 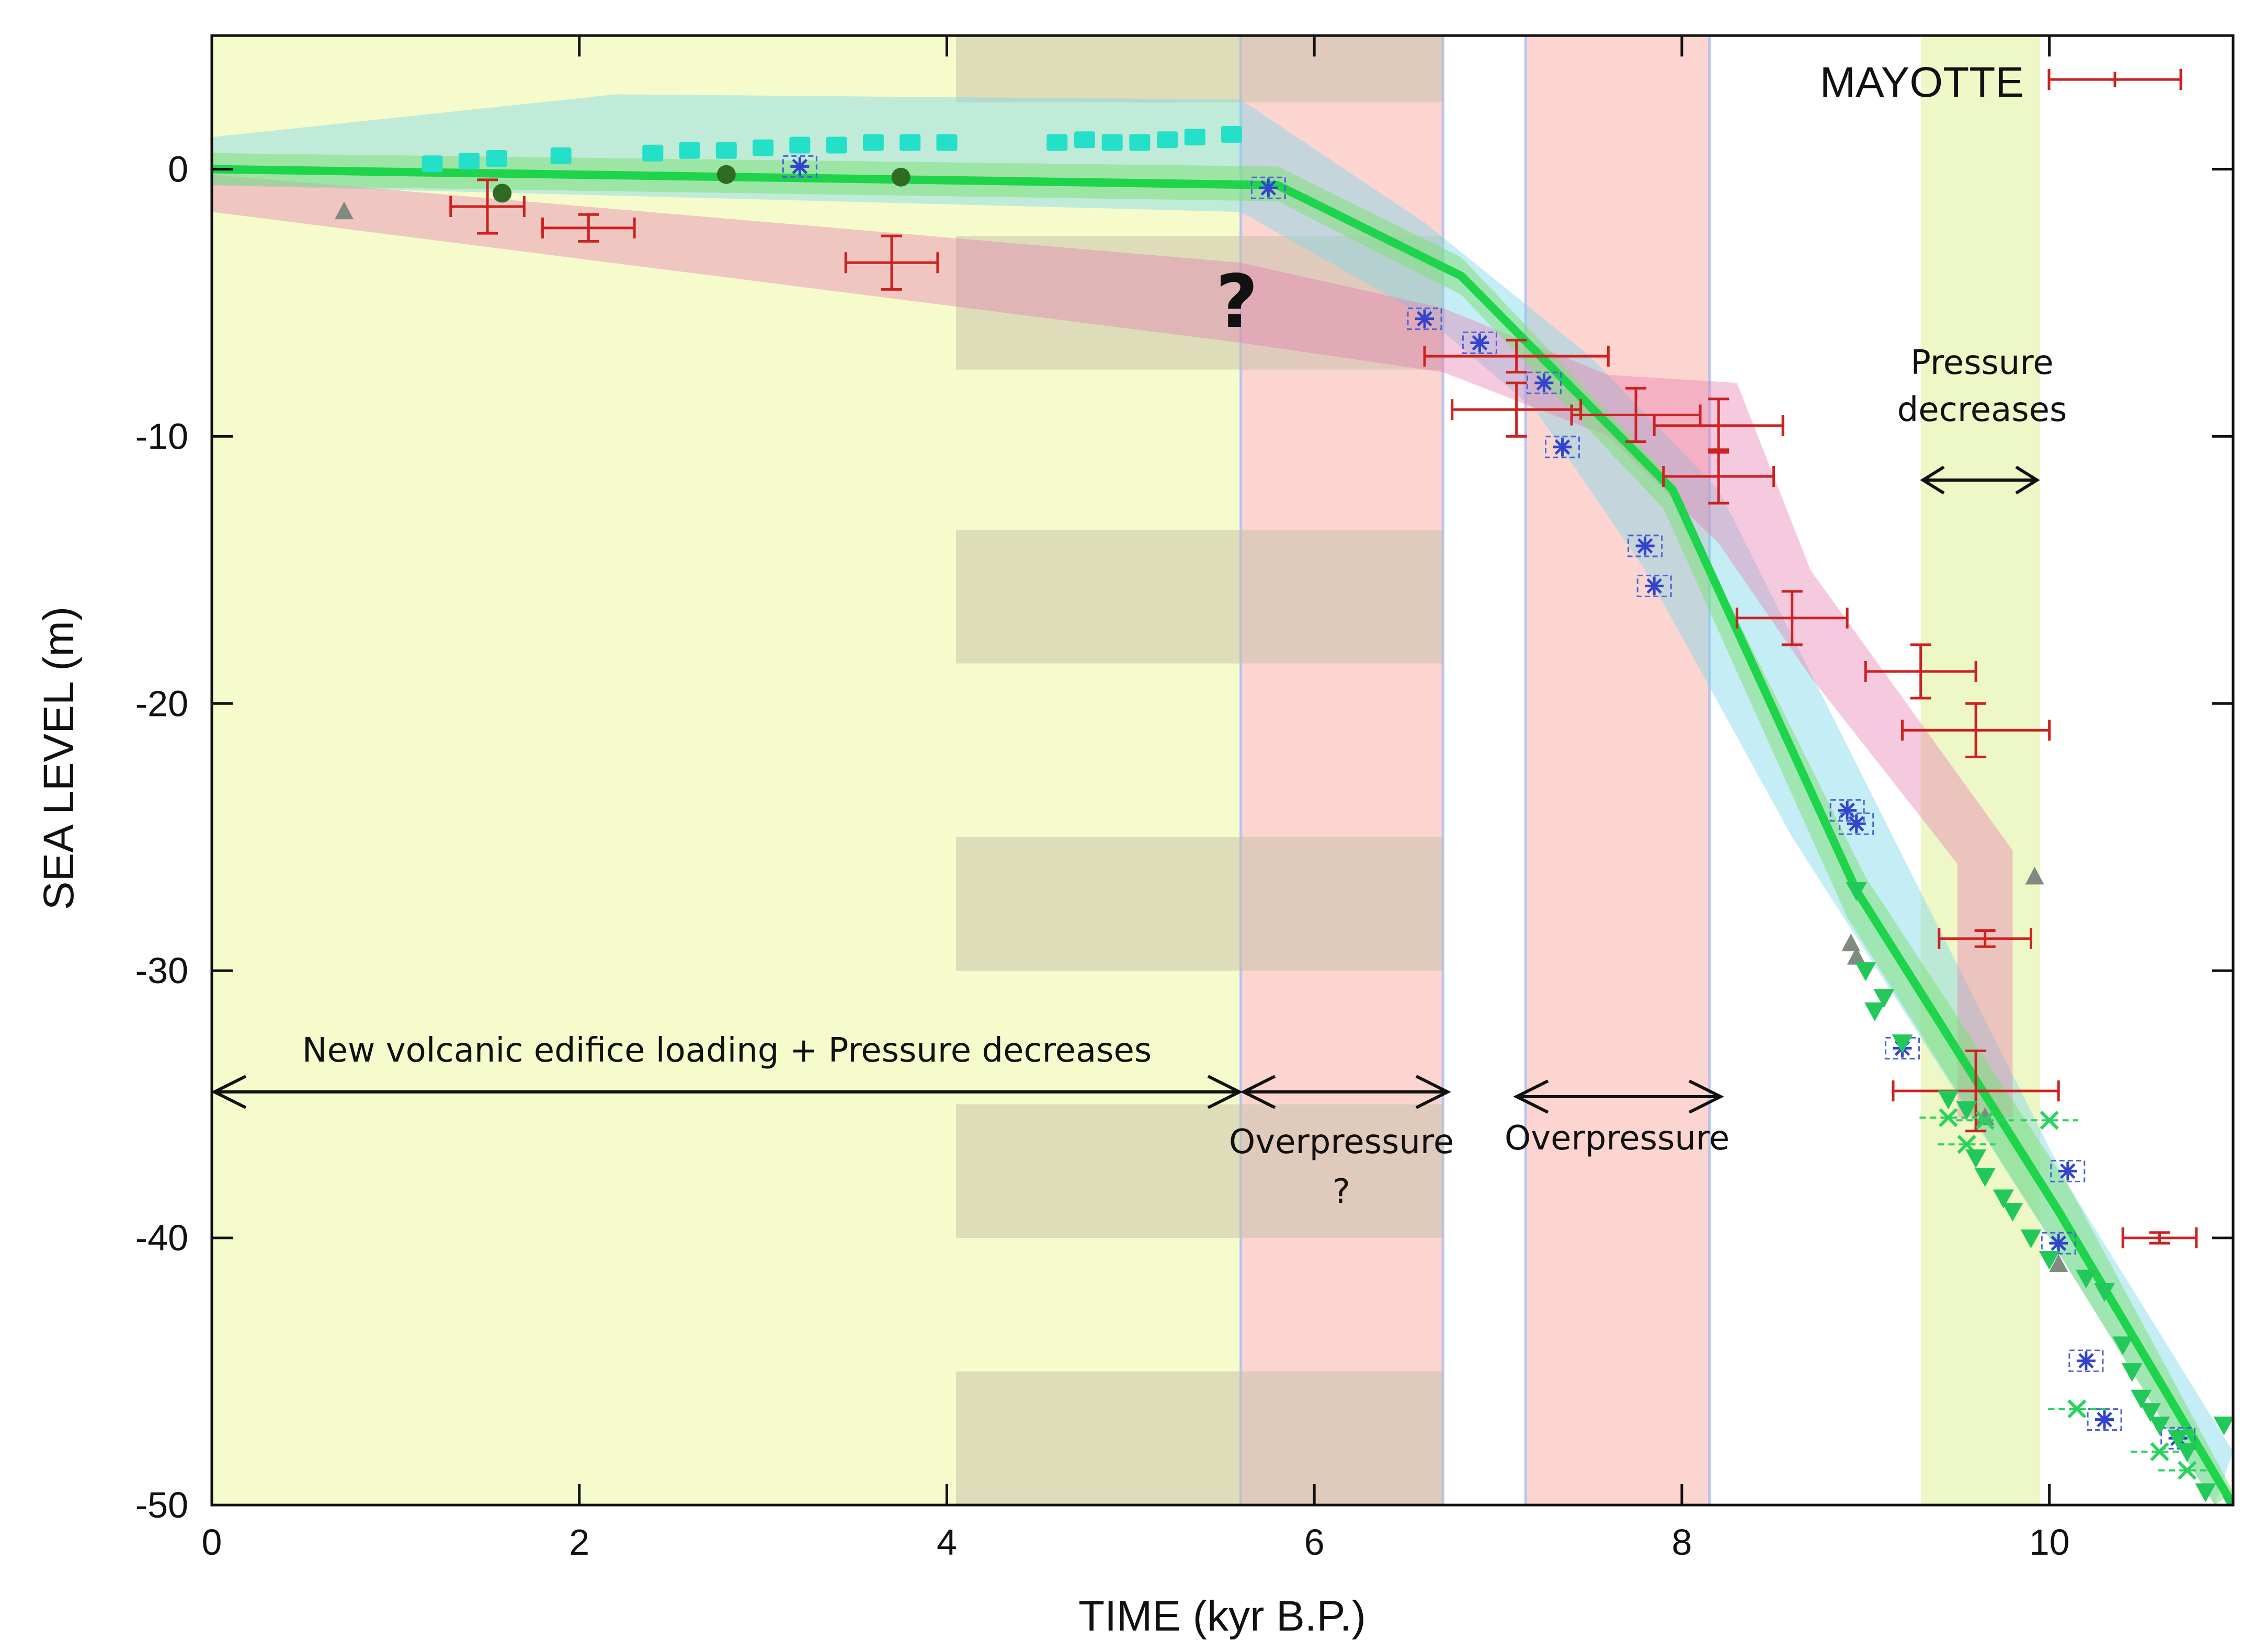 What do you see at coordinates (212, 1542) in the screenshot?
I see `x-tick-label: 0` at bounding box center [212, 1542].